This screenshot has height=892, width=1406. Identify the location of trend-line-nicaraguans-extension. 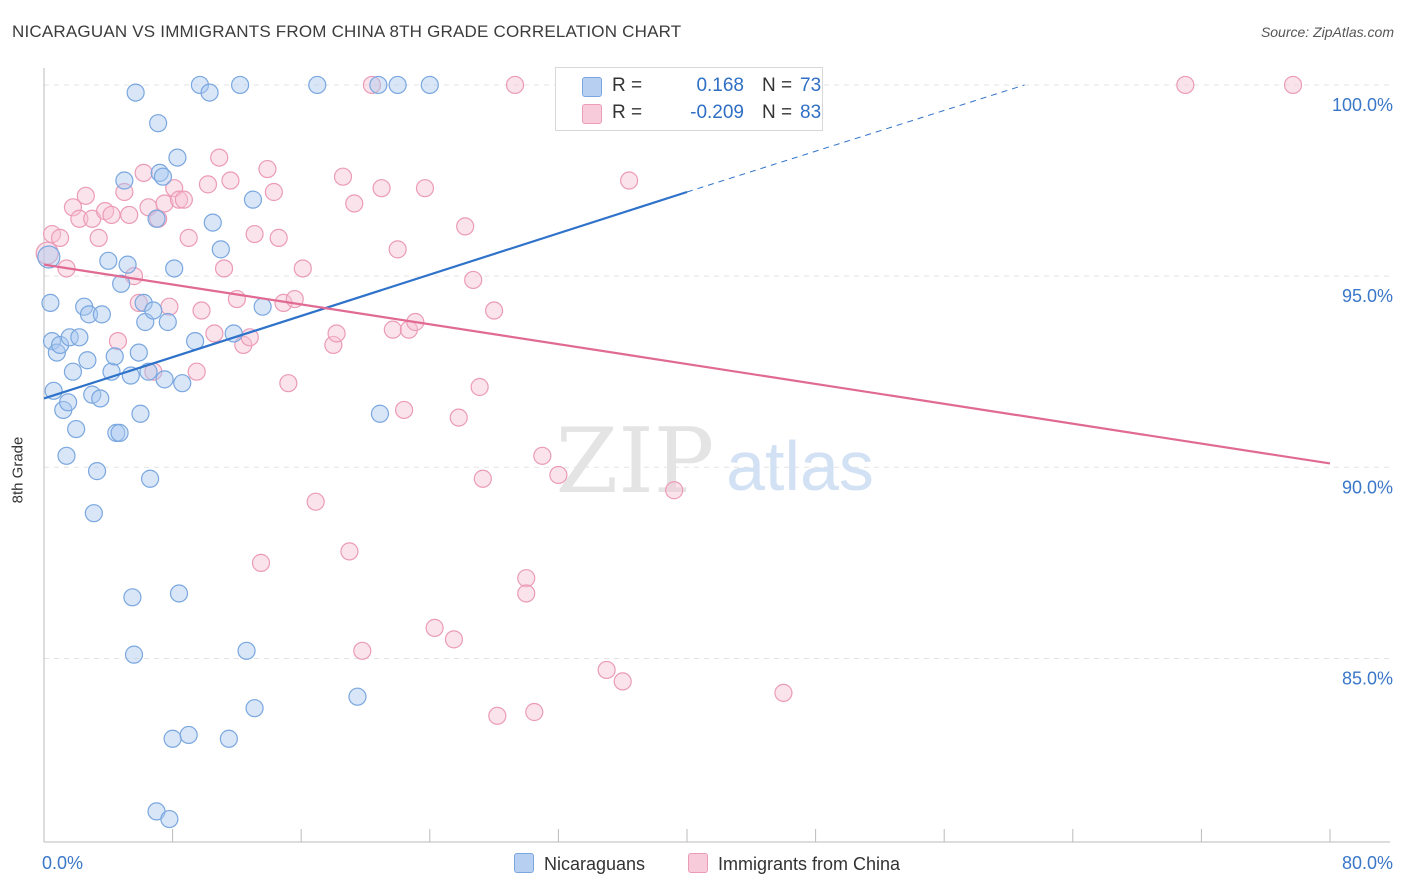
(855, 138).